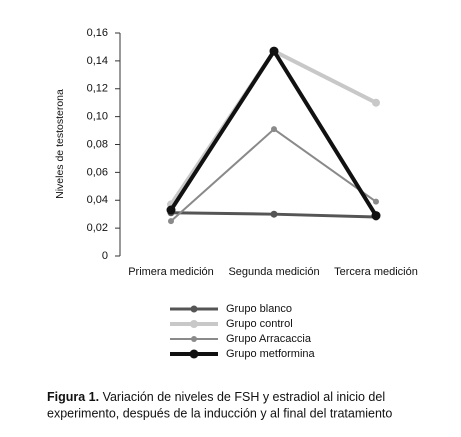  Describe the element at coordinates (105, 256) in the screenshot. I see `y-tick-label: 0` at that location.